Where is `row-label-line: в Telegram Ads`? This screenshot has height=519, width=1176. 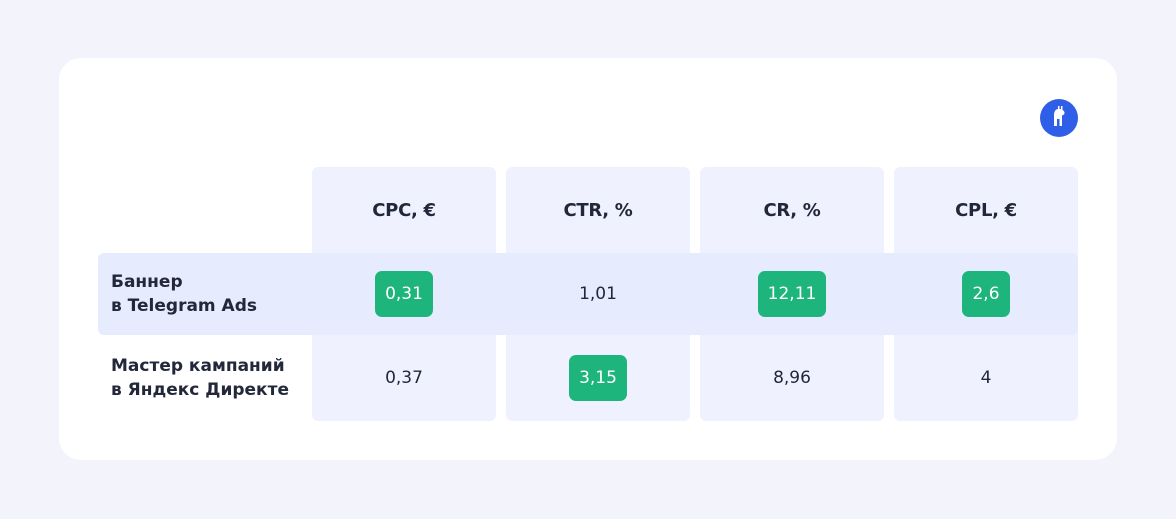 row-label-line: в Telegram Ads is located at coordinates (184, 306).